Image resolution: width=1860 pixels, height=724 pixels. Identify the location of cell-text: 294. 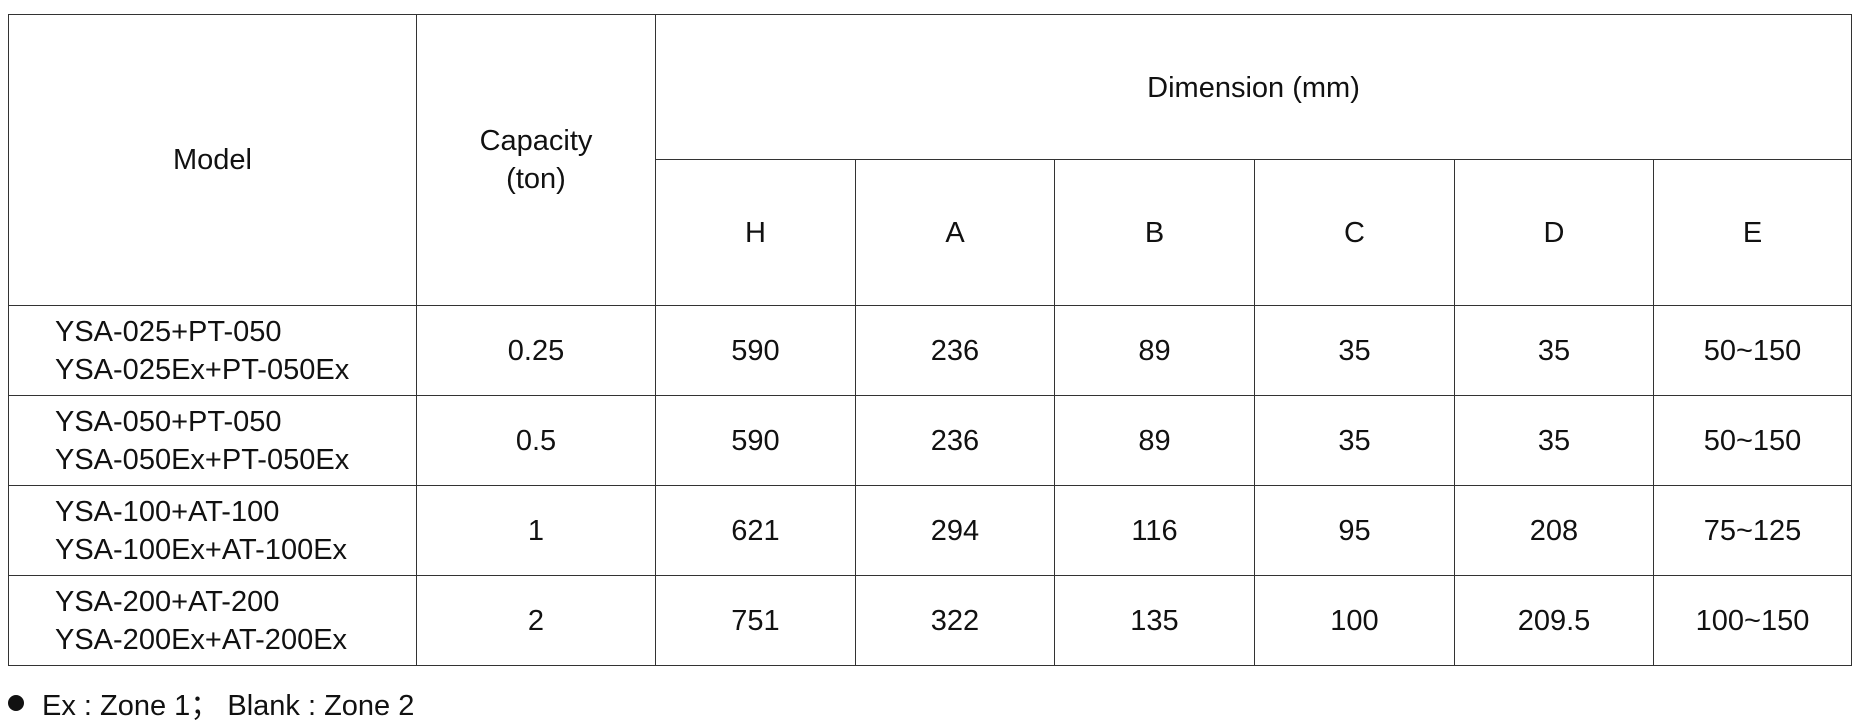
(955, 530).